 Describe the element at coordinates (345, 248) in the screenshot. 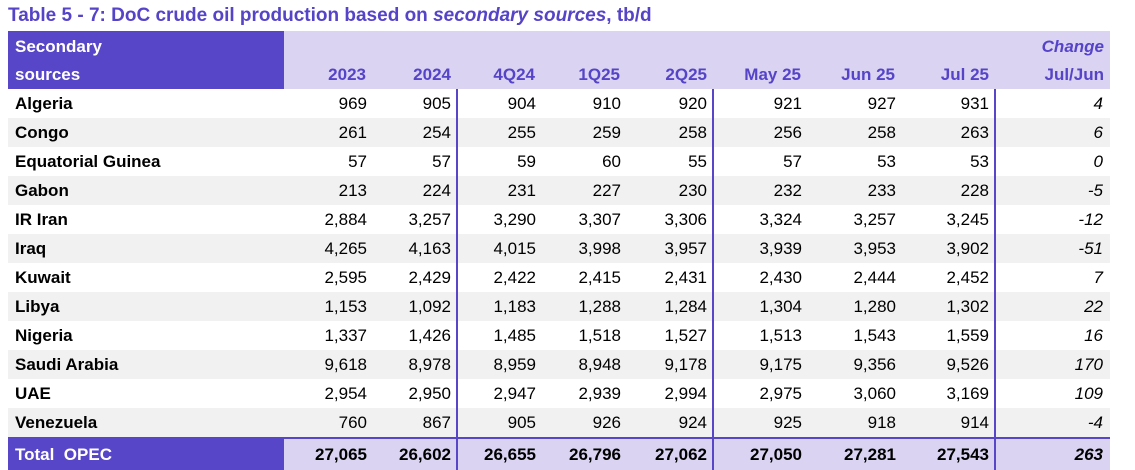

I see `country-value: 4,265` at that location.